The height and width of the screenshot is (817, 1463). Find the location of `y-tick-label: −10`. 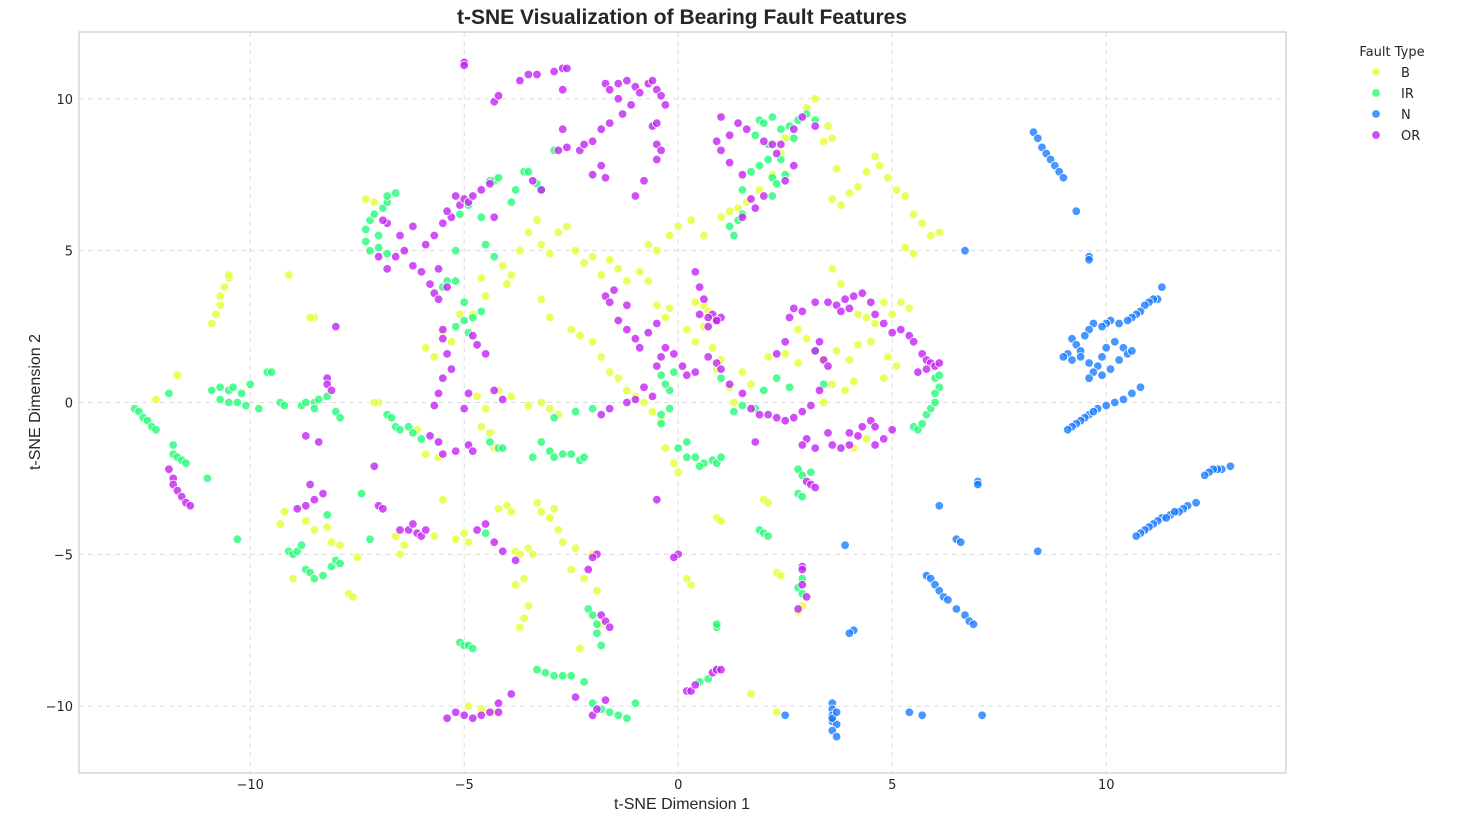

y-tick-label: −10 is located at coordinates (59, 707).